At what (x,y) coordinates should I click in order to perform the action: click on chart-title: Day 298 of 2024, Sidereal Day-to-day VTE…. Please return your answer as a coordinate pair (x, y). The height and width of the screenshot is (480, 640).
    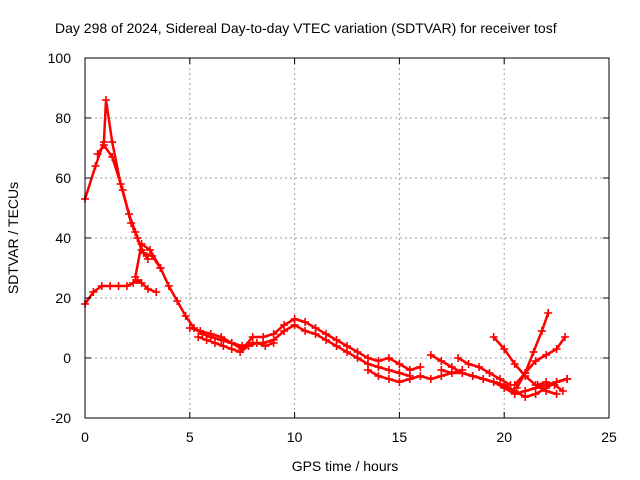
    Looking at the image, I should click on (306, 28).